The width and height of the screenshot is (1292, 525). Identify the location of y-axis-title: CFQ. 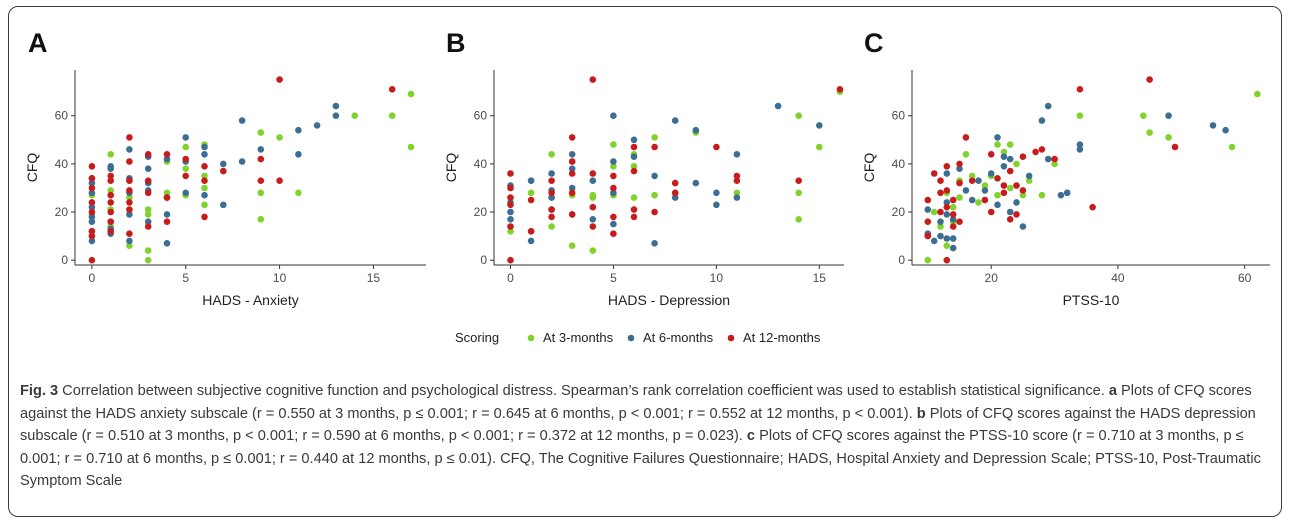
(32, 168).